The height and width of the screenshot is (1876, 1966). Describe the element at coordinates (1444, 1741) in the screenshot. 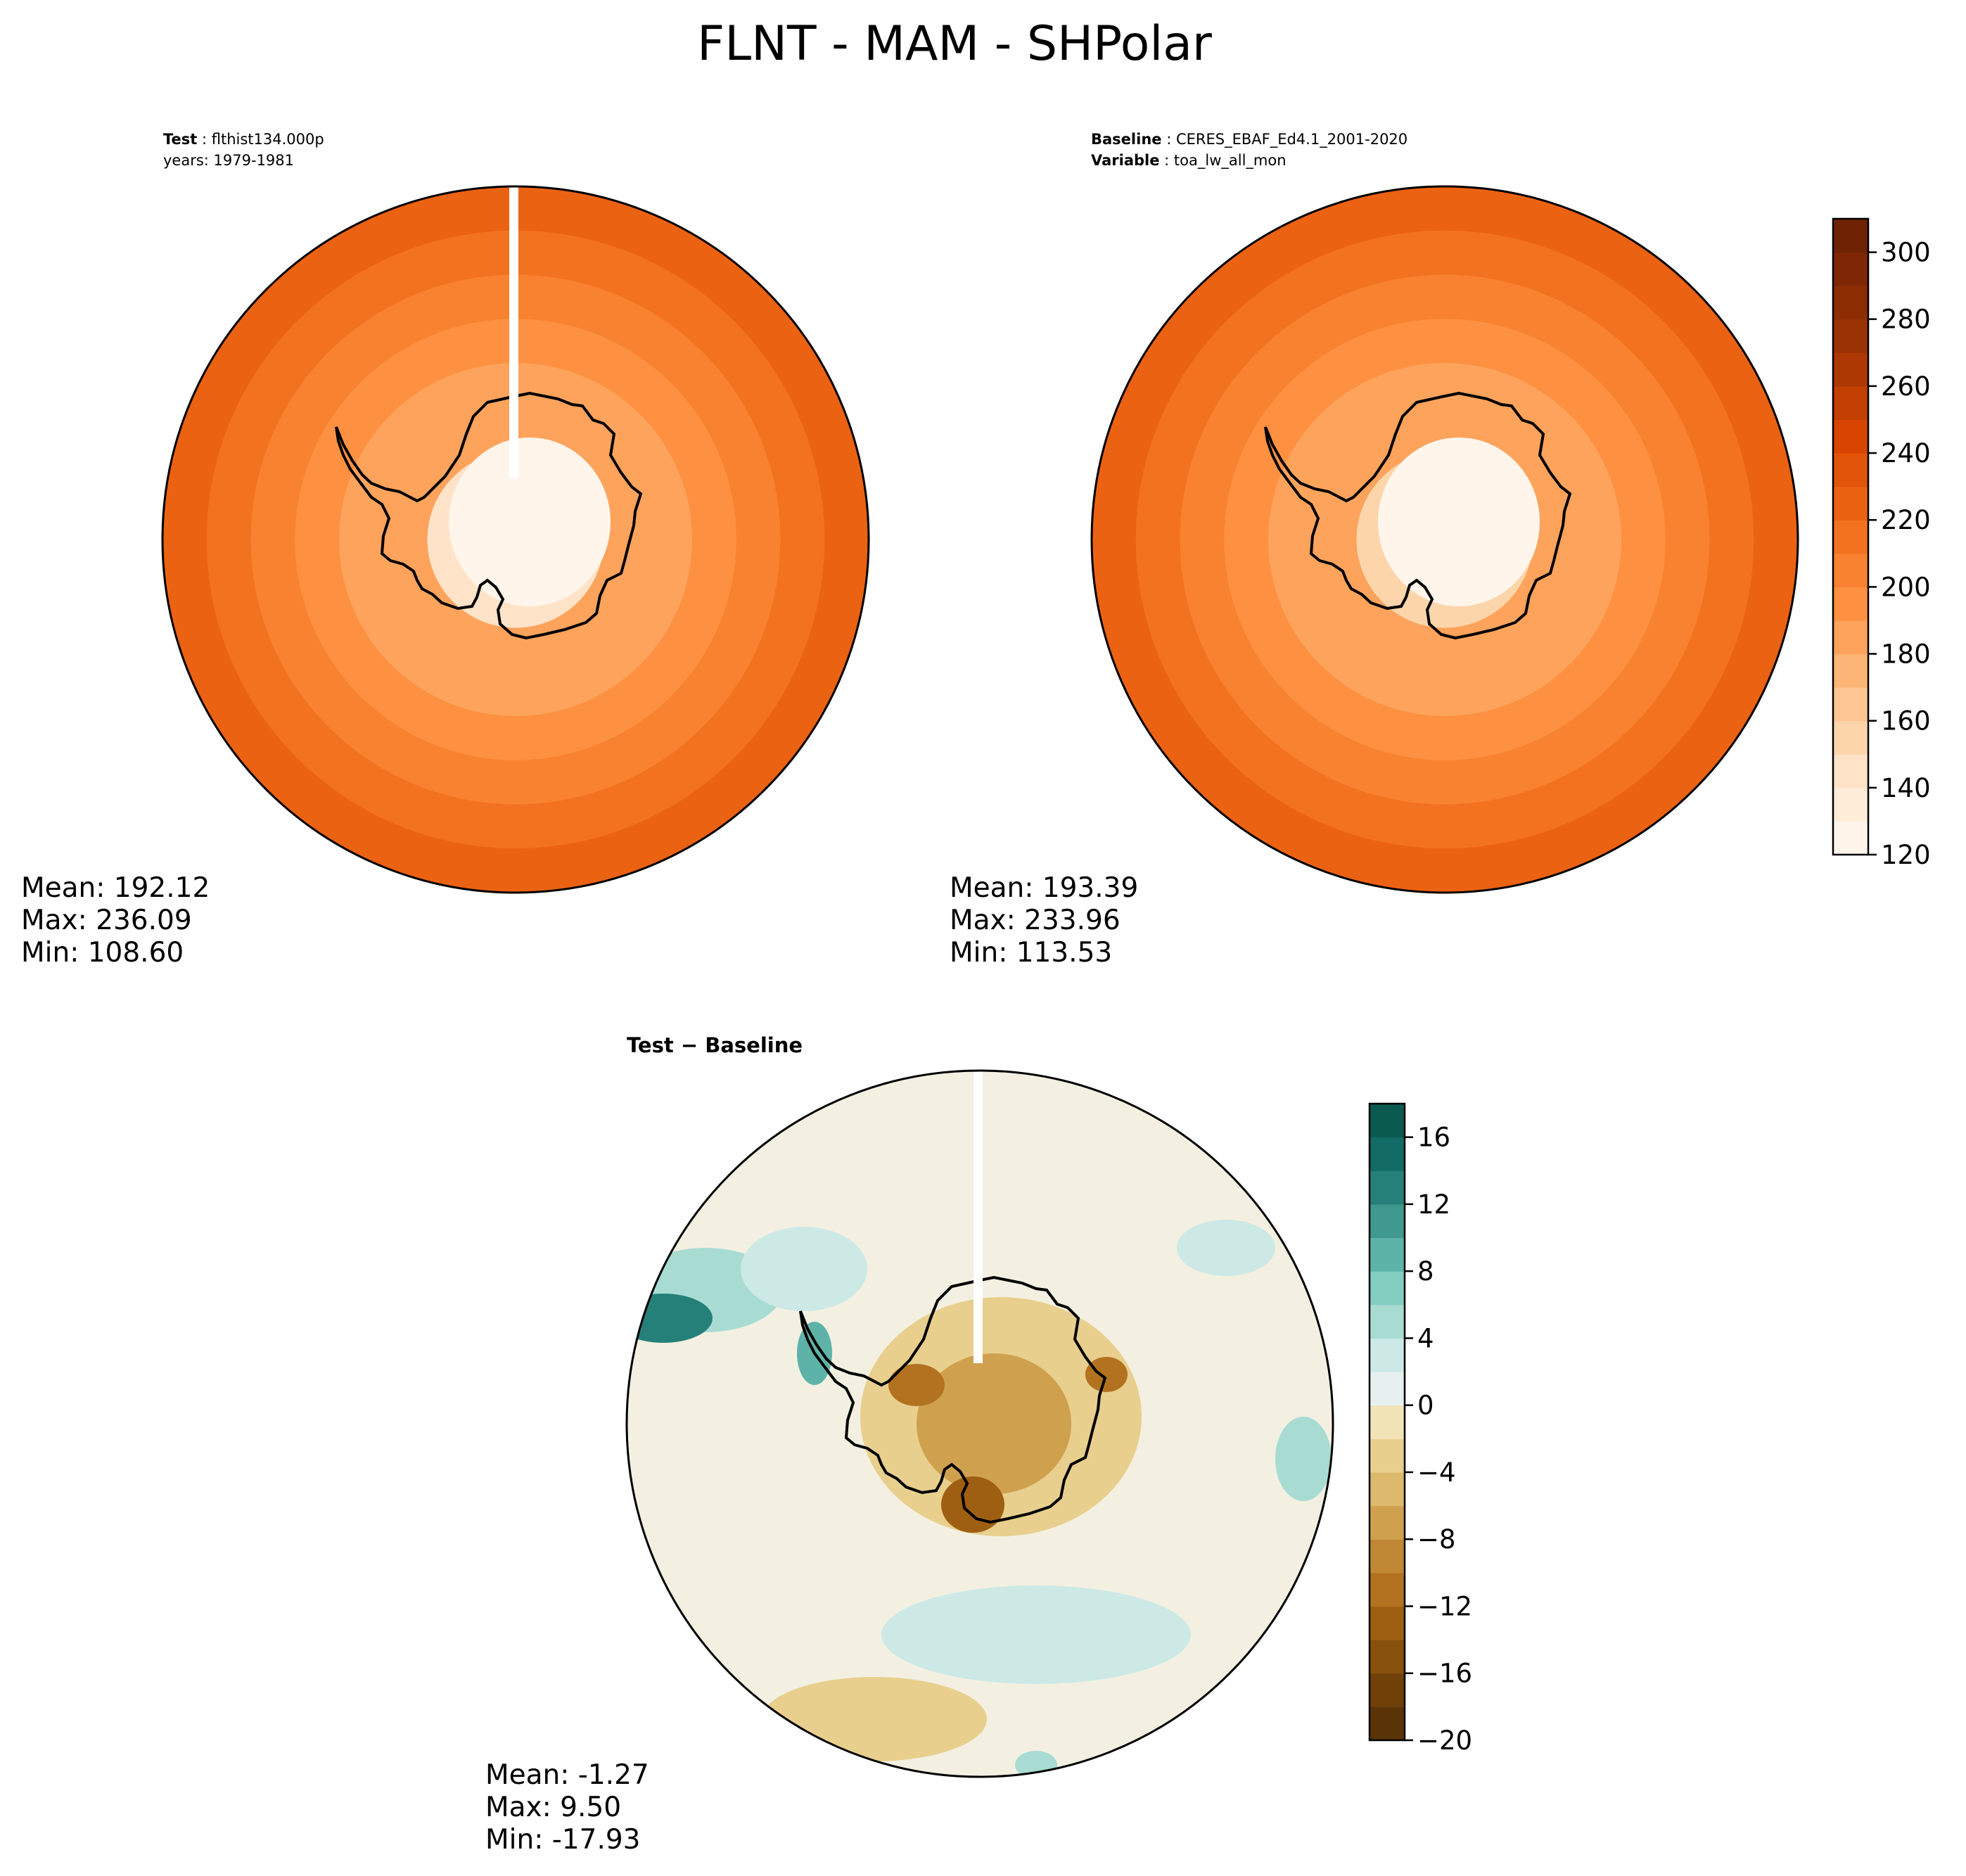

I see `difference-colorbar-tick-label: −20` at that location.